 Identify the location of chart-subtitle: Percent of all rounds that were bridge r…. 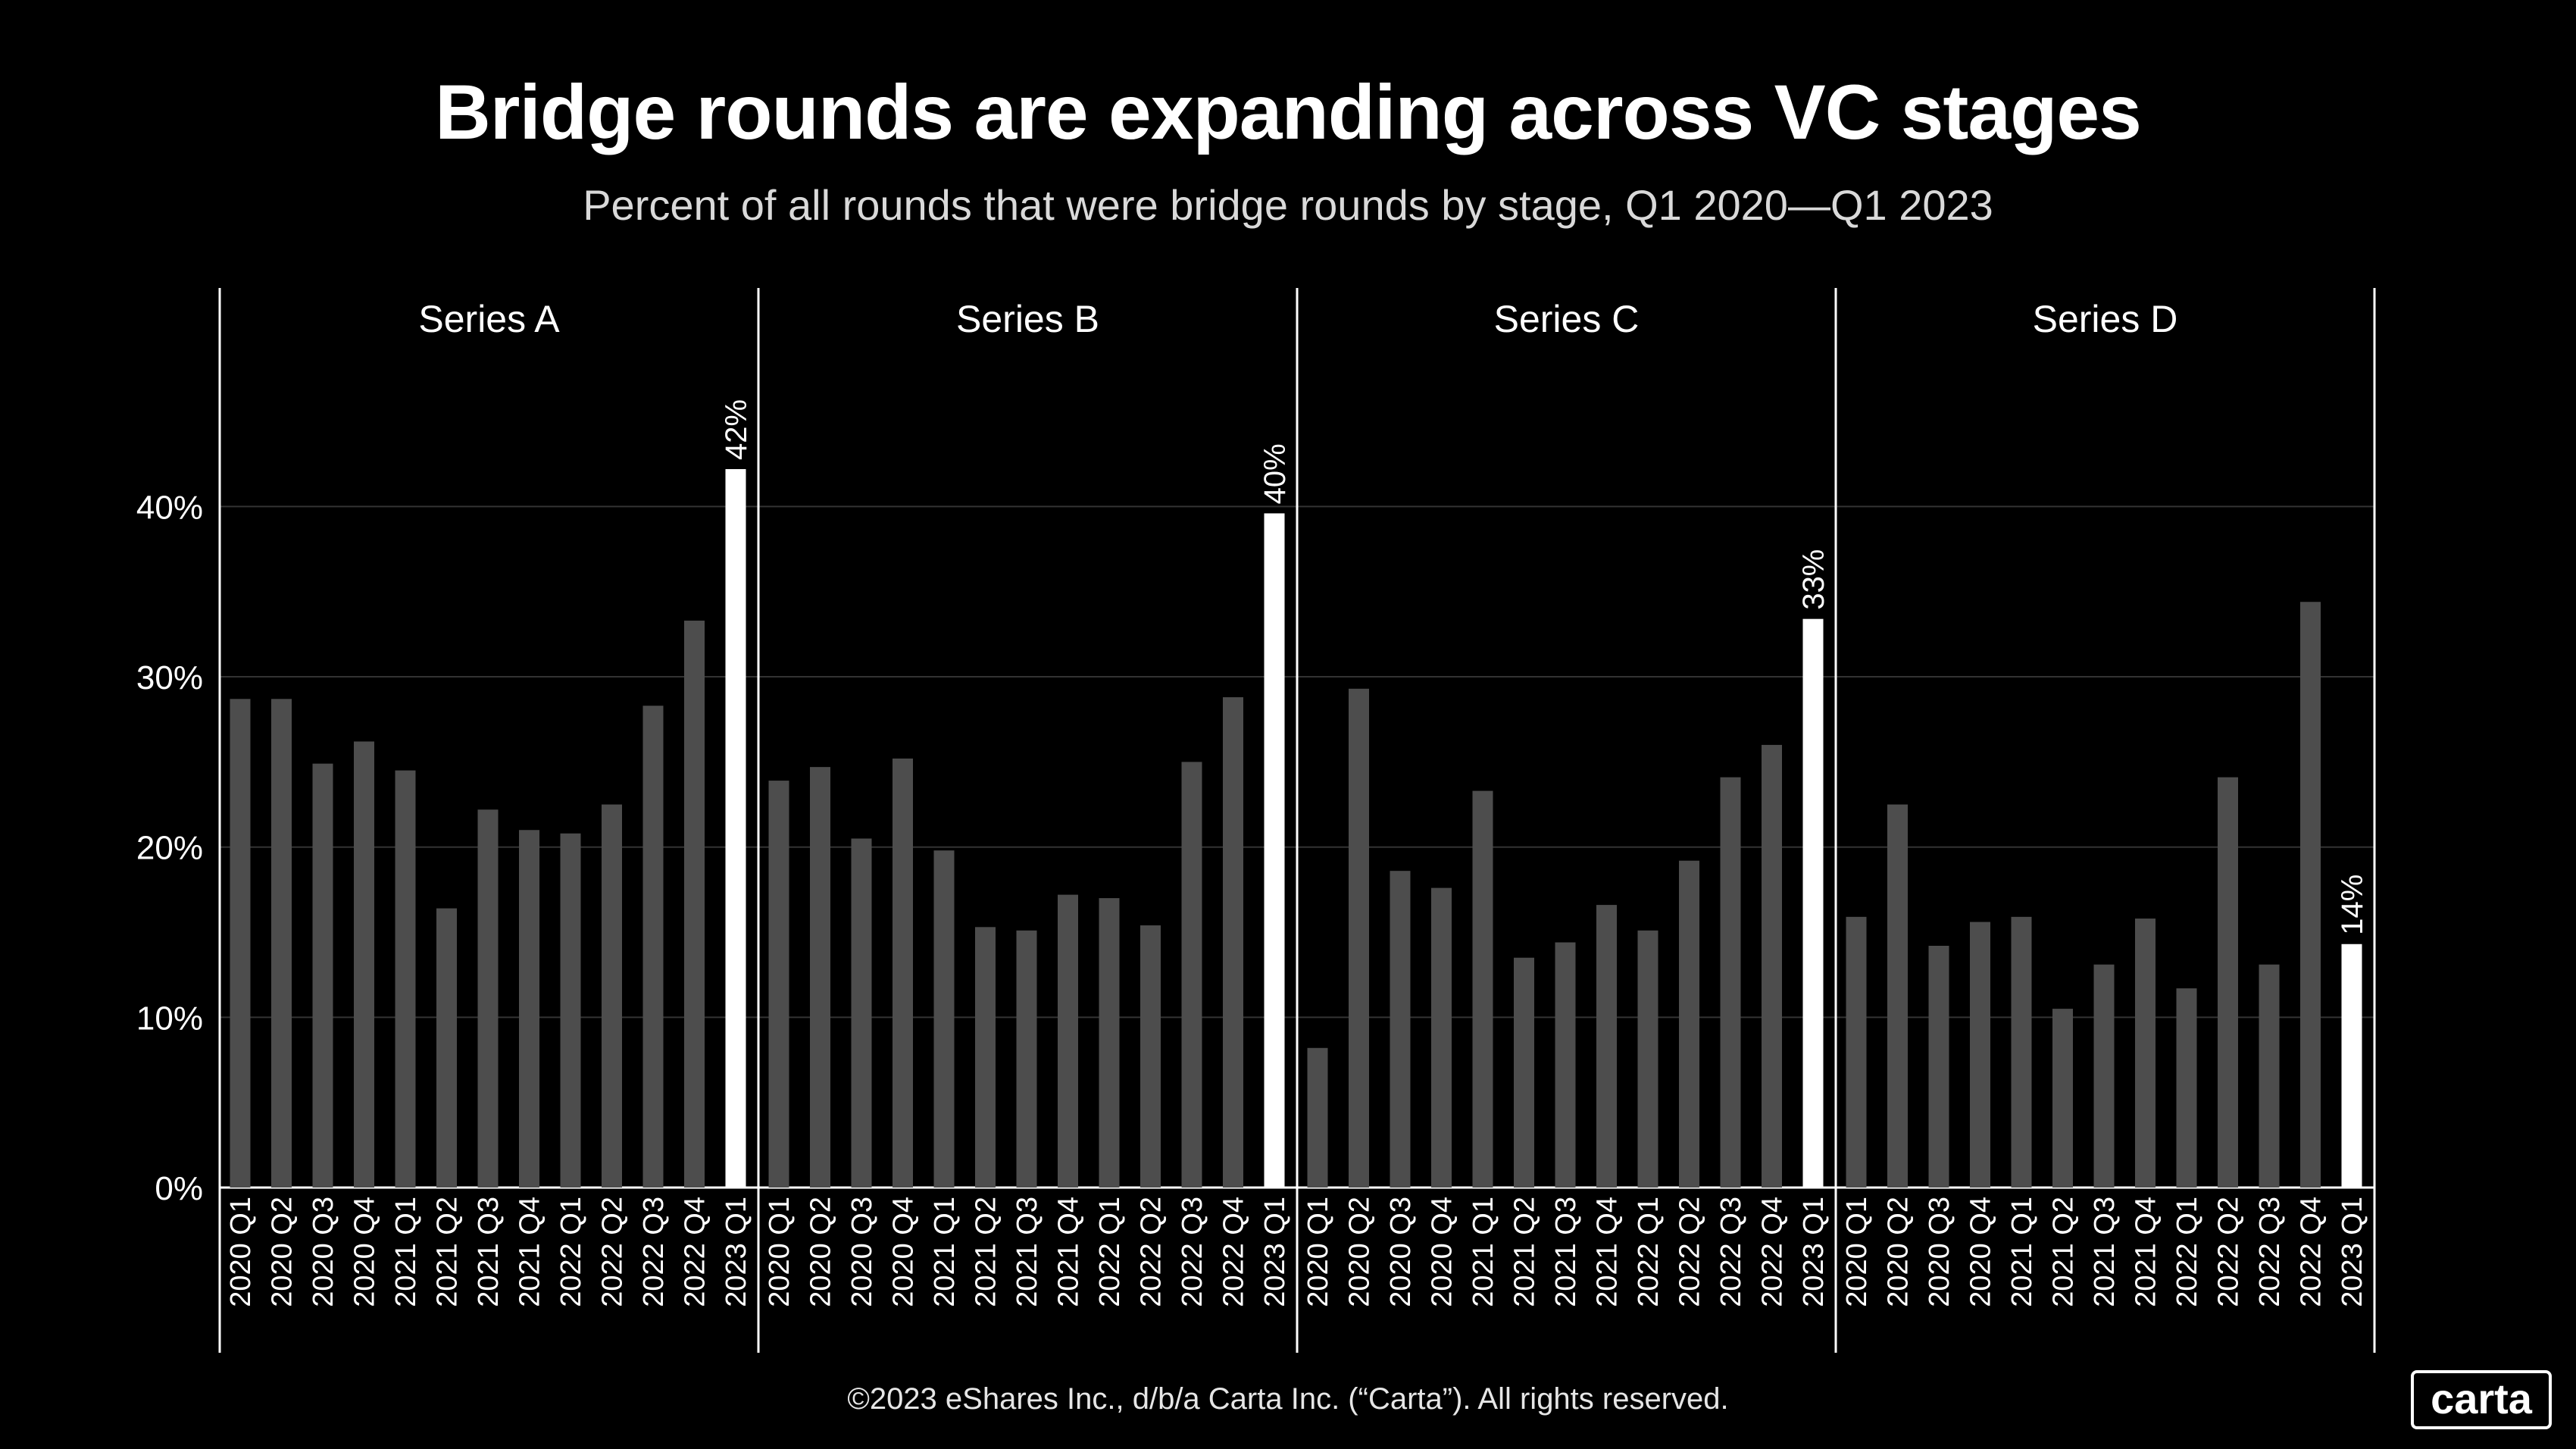
(1288, 205).